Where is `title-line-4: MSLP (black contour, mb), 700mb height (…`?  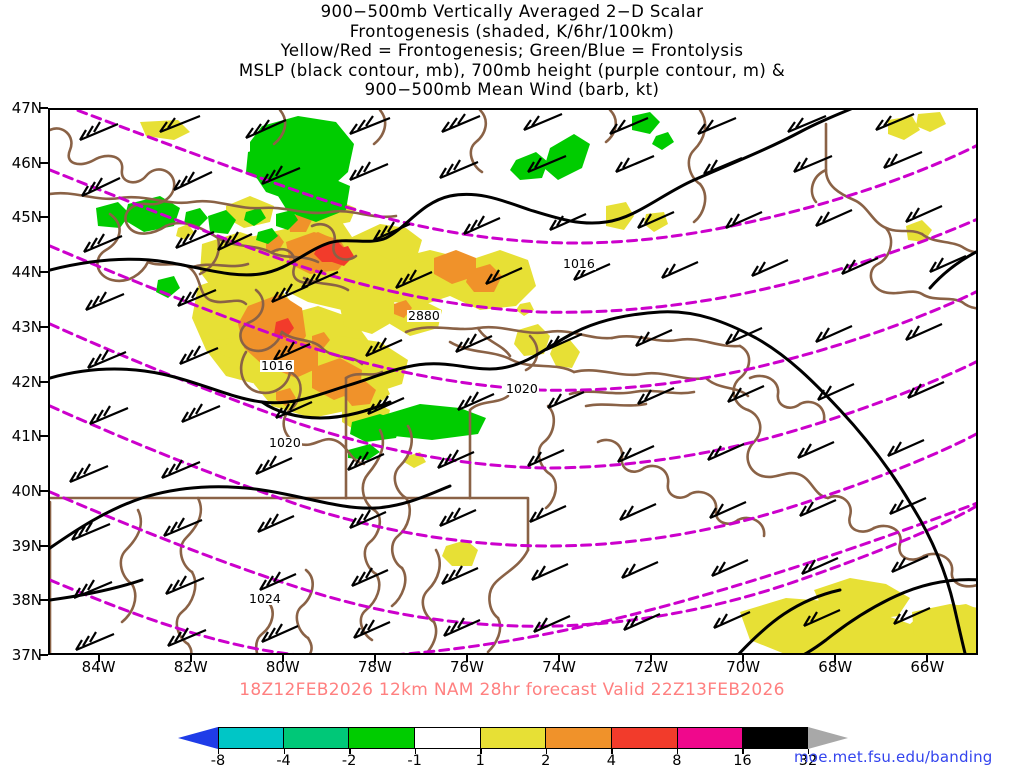 title-line-4: MSLP (black contour, mb), 700mb height (… is located at coordinates (512, 70).